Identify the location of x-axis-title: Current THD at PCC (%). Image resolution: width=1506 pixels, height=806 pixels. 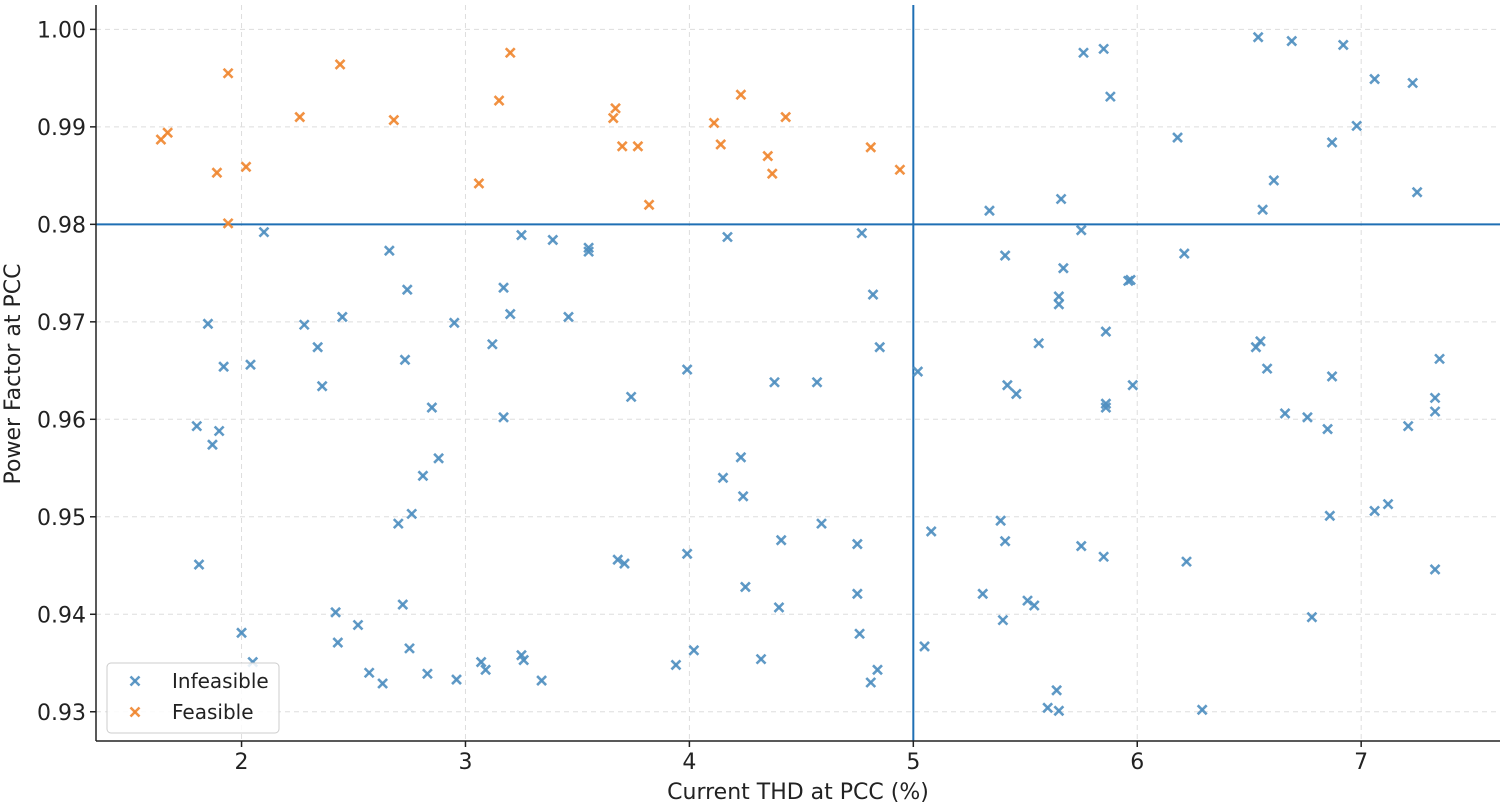
(798, 792).